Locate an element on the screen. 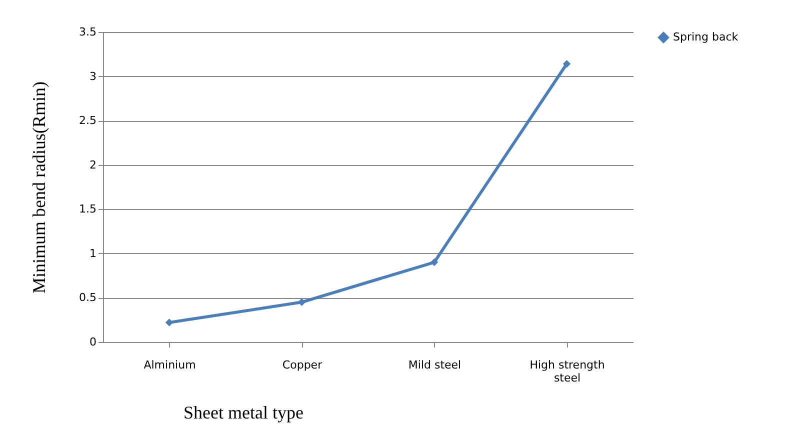  x-tick-label: Copper is located at coordinates (302, 365).